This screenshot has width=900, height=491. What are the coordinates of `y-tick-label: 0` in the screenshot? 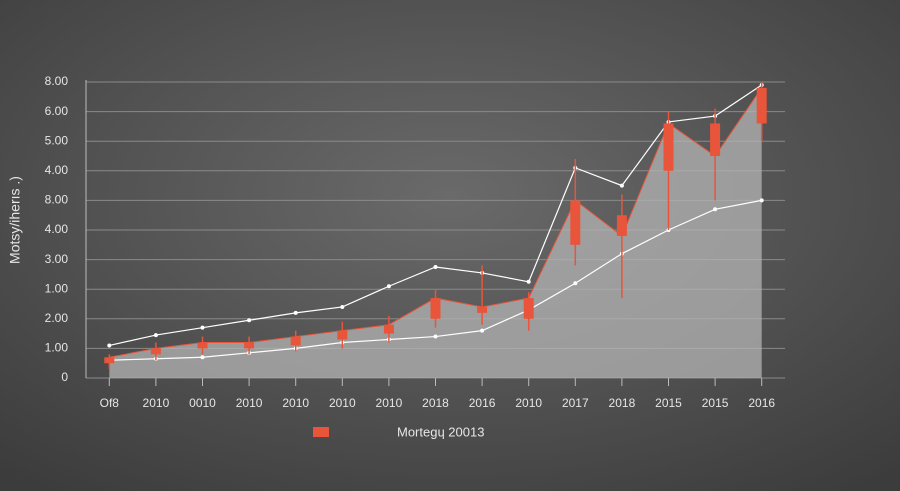 It's located at (64, 377).